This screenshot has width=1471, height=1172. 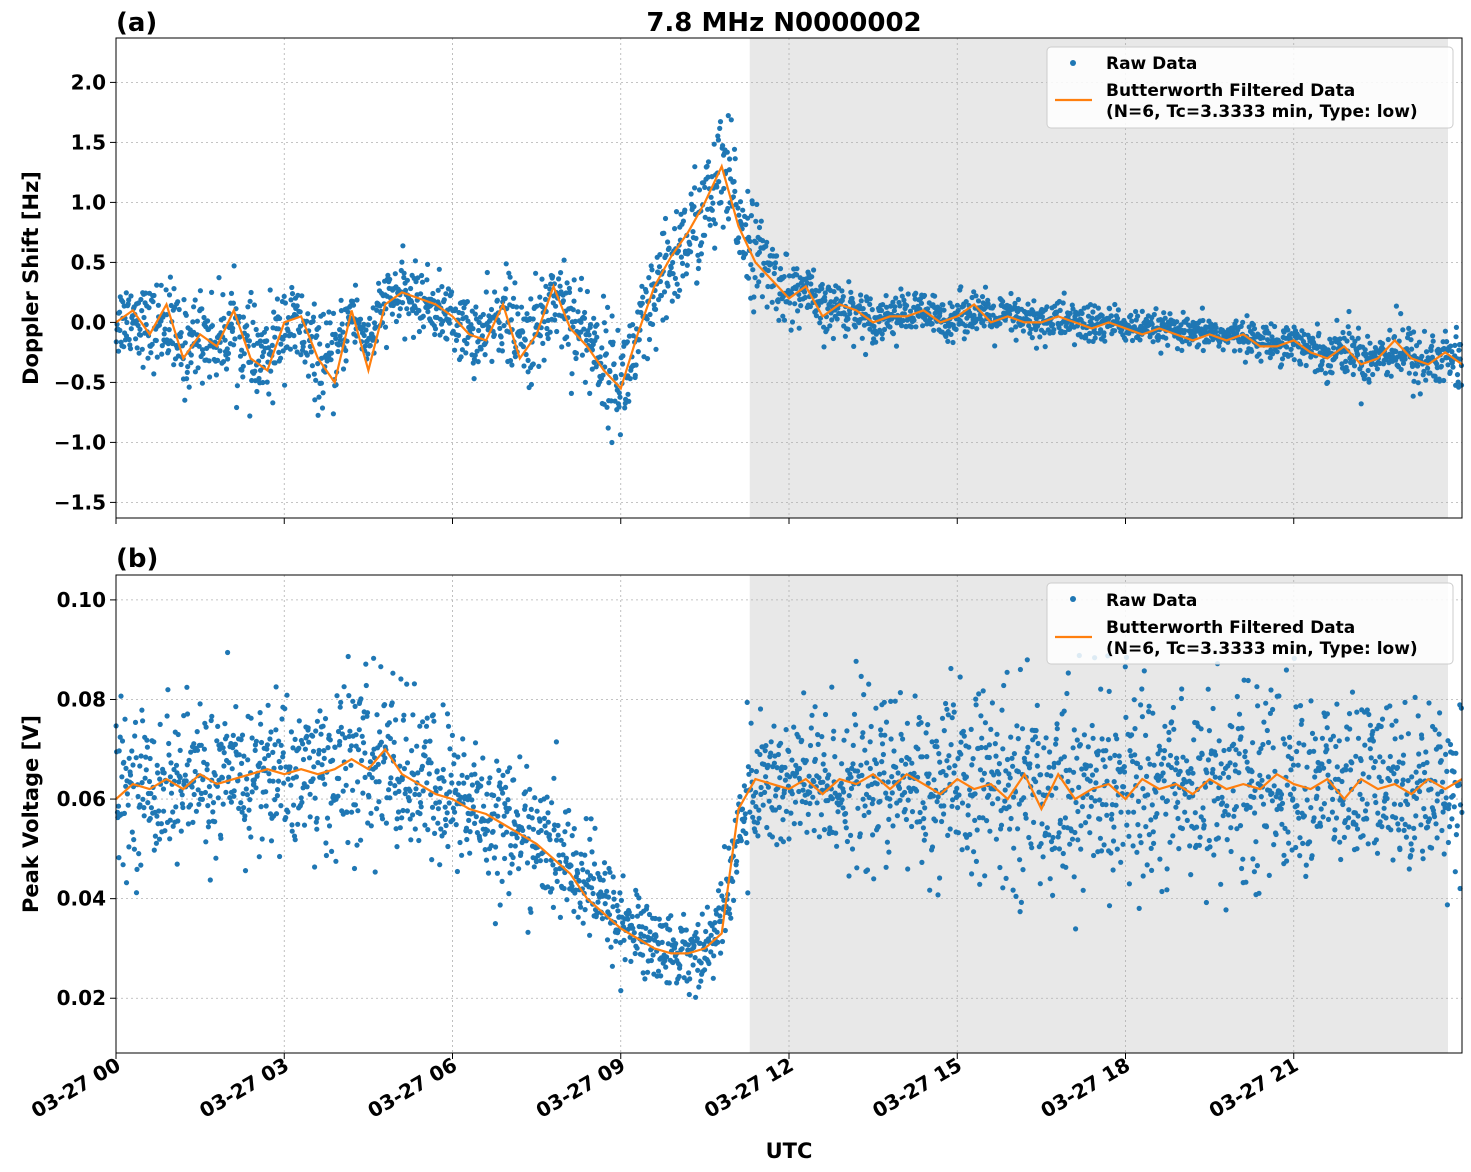 I want to click on y-tick-label: −1.5, so click(x=80, y=502).